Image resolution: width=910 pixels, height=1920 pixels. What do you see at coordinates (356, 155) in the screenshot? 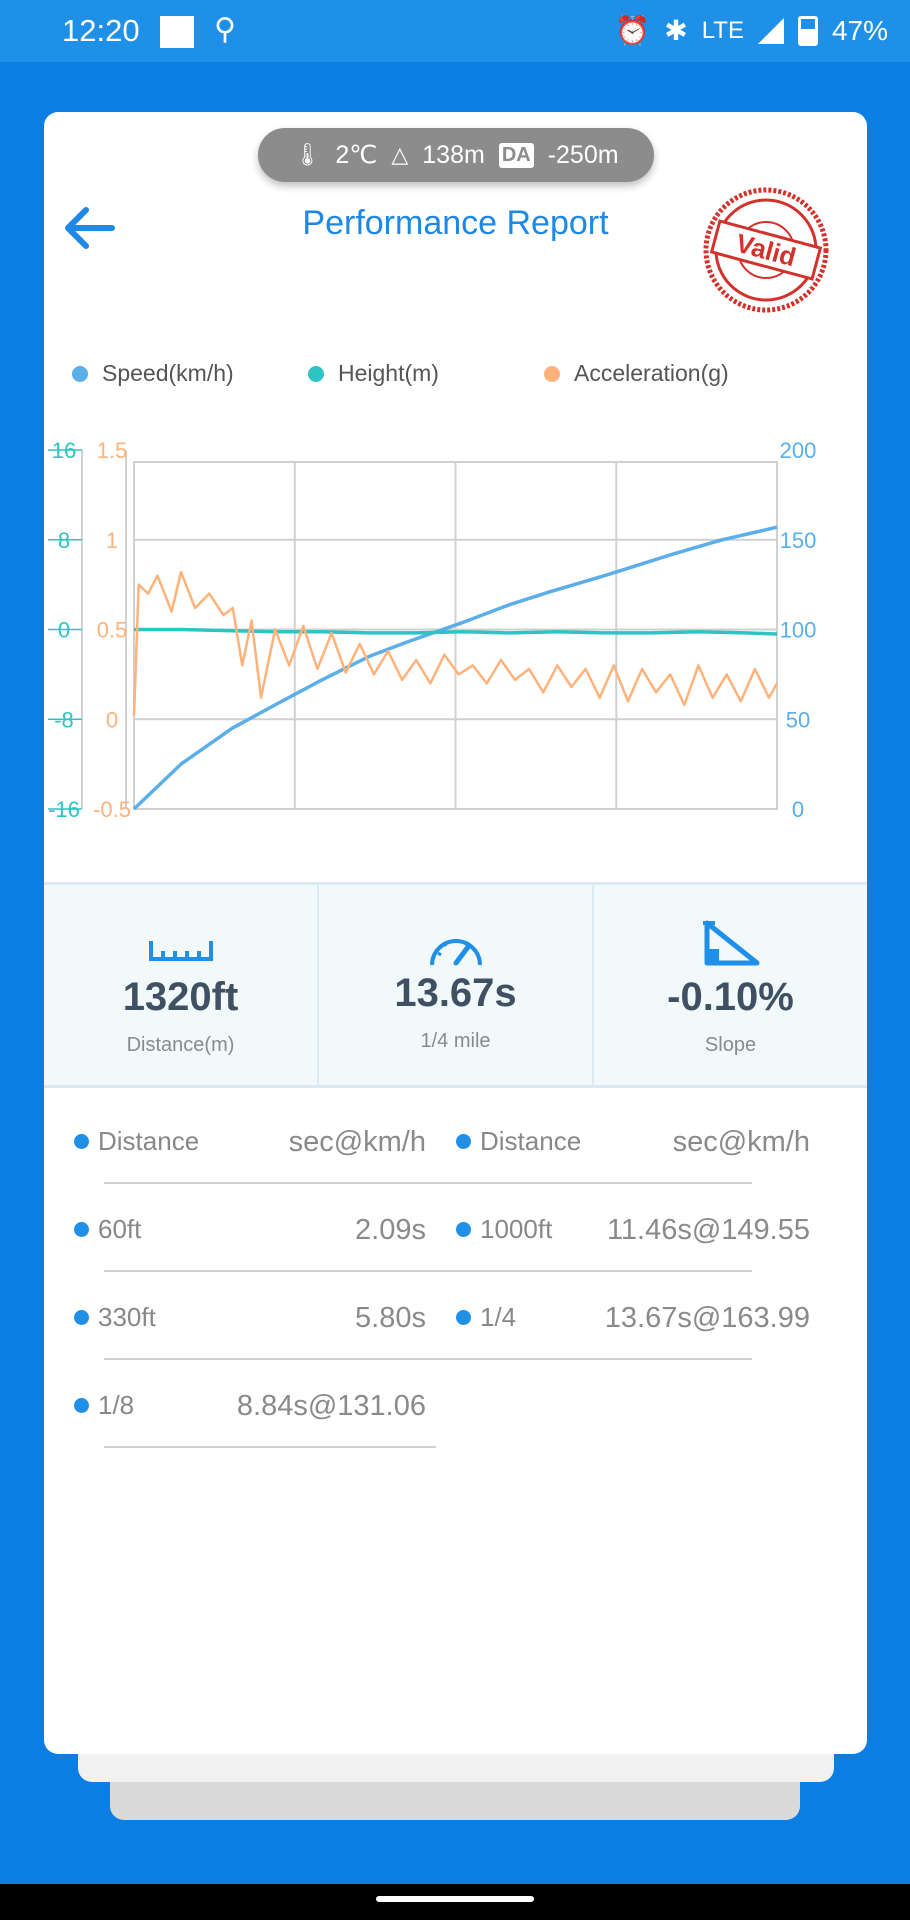
I see `temperature-value: 2℃` at bounding box center [356, 155].